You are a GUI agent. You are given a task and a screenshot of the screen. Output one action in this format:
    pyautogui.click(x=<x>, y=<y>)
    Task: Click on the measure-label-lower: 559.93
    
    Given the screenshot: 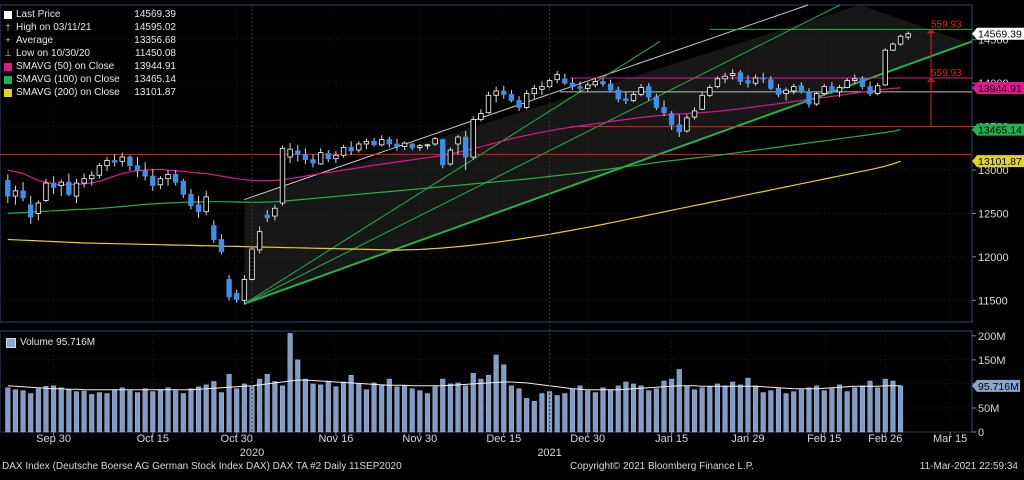 What is the action you would take?
    pyautogui.click(x=946, y=73)
    